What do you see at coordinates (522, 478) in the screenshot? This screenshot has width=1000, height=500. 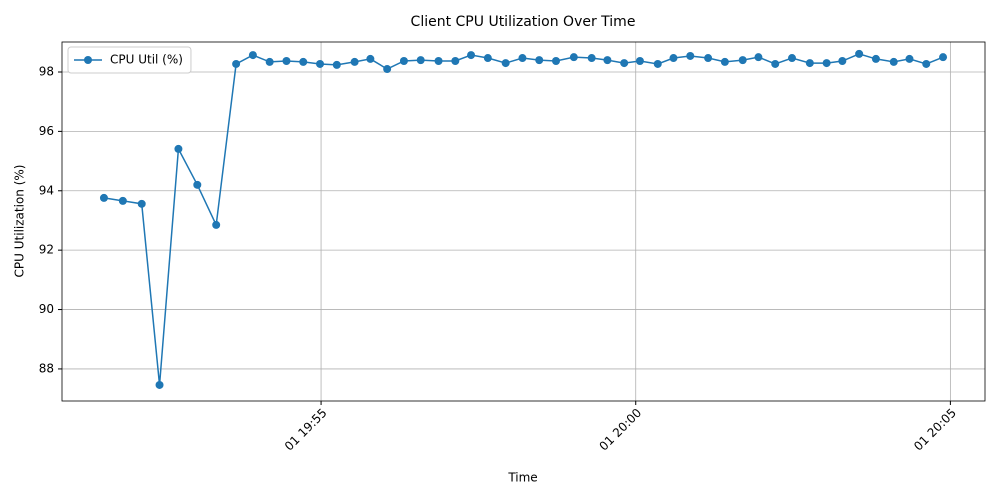 I see `x-axis-label: Time` at bounding box center [522, 478].